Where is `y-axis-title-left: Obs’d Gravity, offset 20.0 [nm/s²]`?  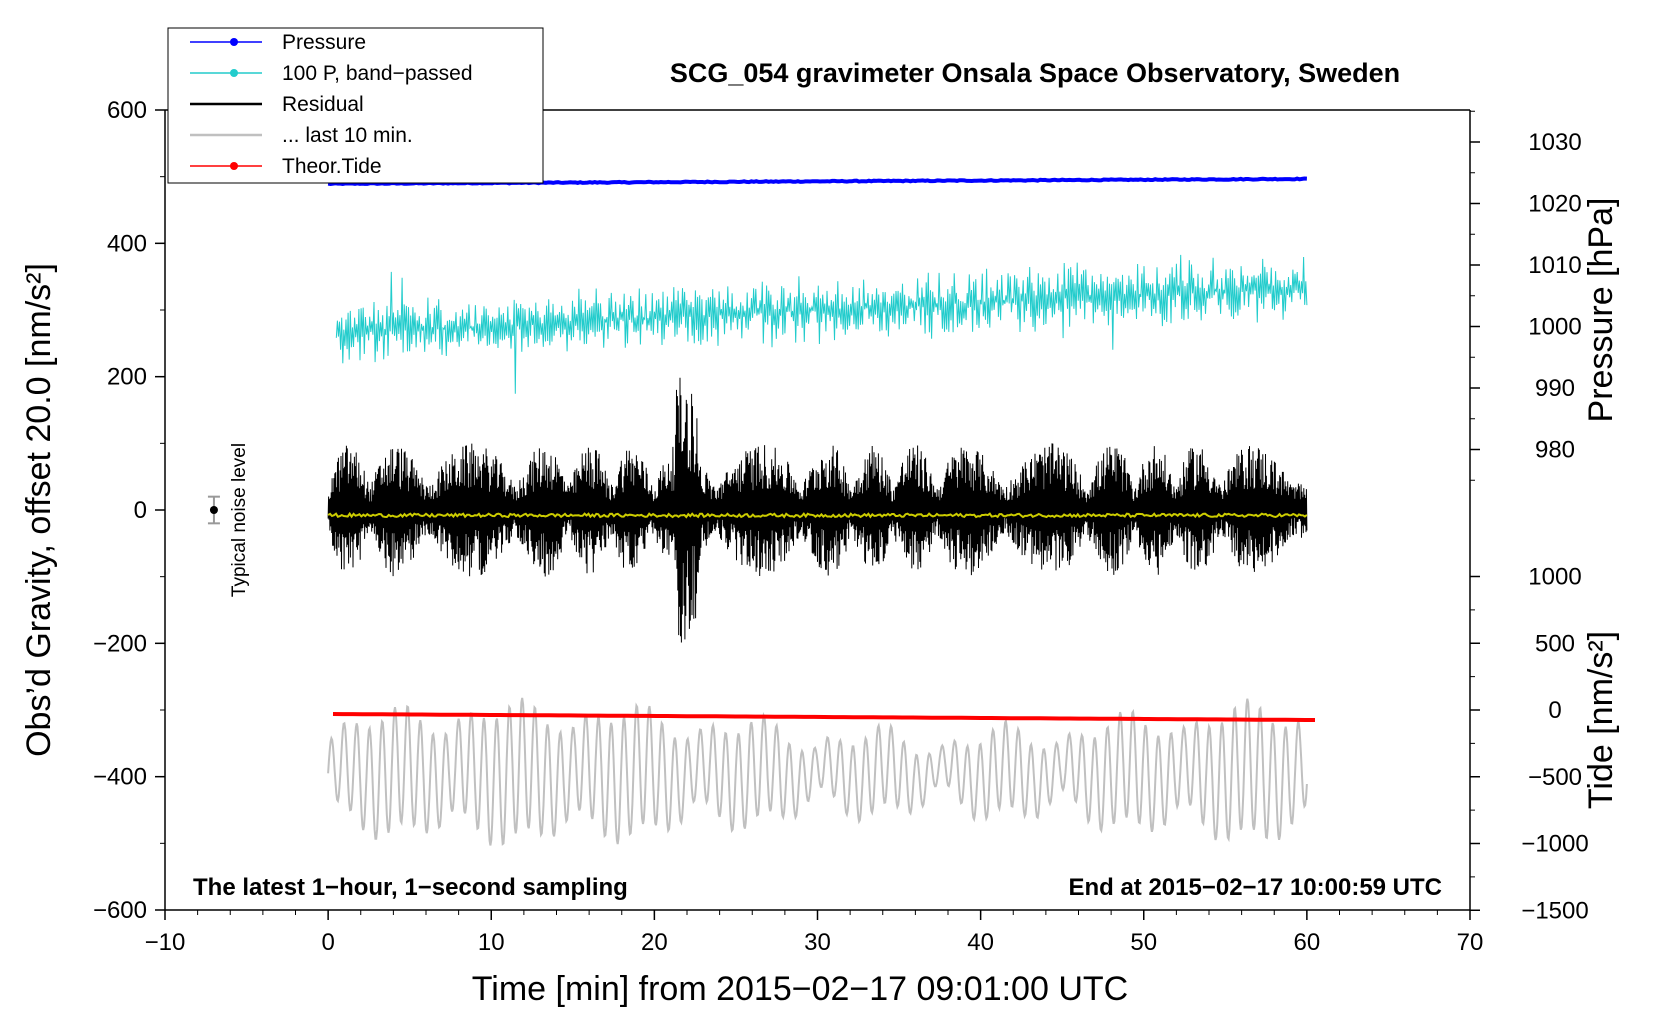
y-axis-title-left: Obs’d Gravity, offset 20.0 [nm/s²] is located at coordinates (39, 510).